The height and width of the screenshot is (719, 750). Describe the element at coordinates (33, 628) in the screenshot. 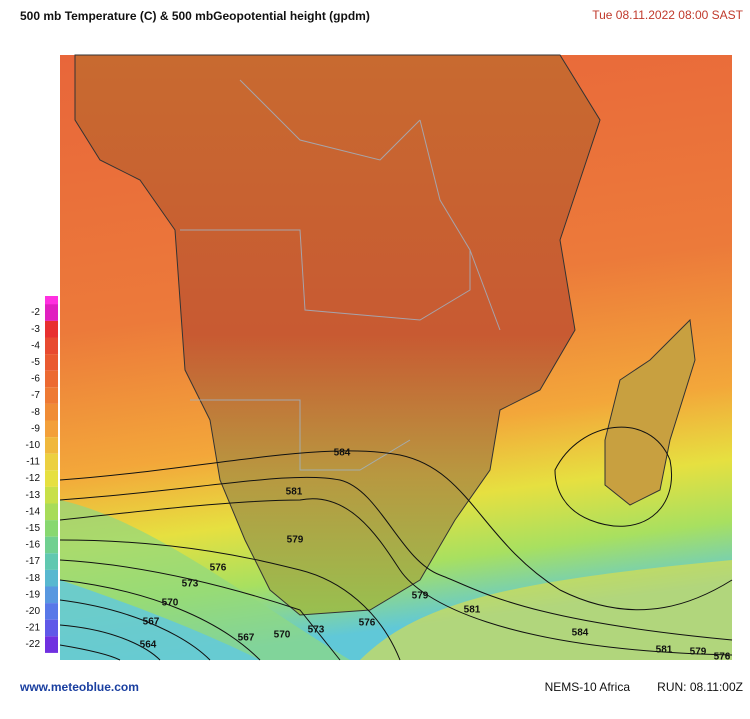

I see `legend-label: -21` at that location.